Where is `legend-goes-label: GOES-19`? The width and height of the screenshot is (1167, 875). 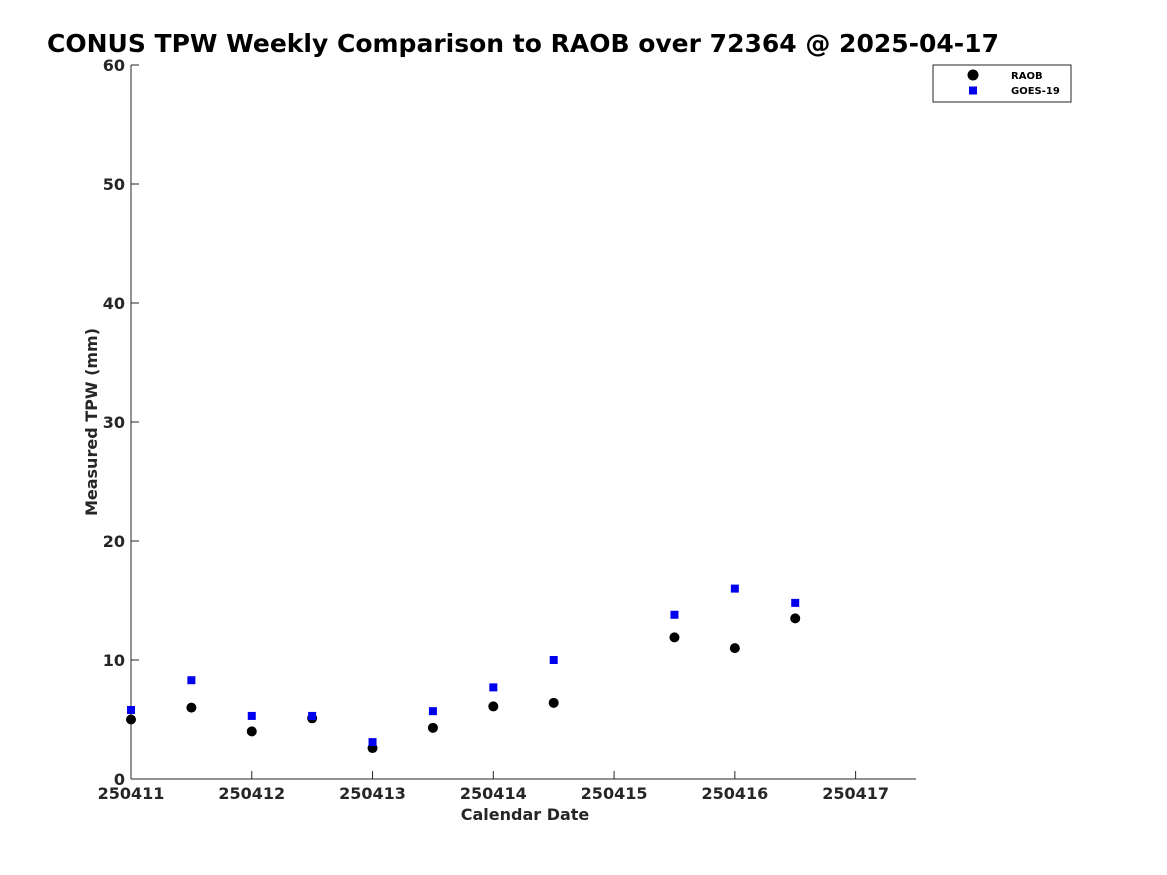
legend-goes-label: GOES-19 is located at coordinates (1035, 91).